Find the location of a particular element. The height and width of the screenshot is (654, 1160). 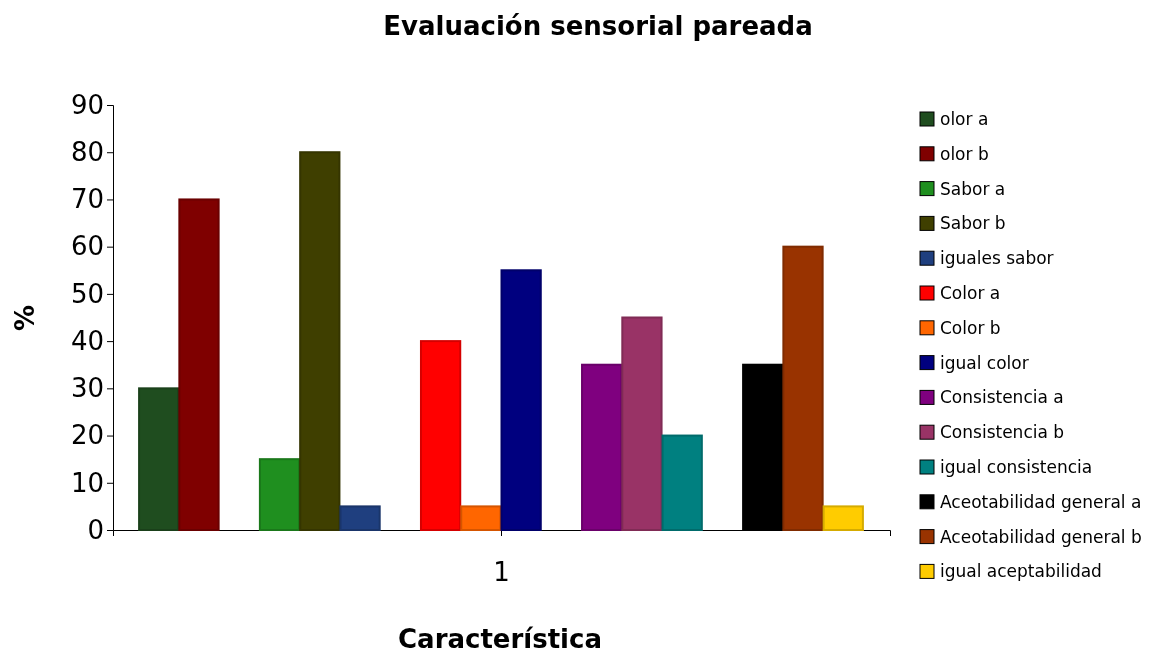

legend-label: Sabor a is located at coordinates (973, 188).